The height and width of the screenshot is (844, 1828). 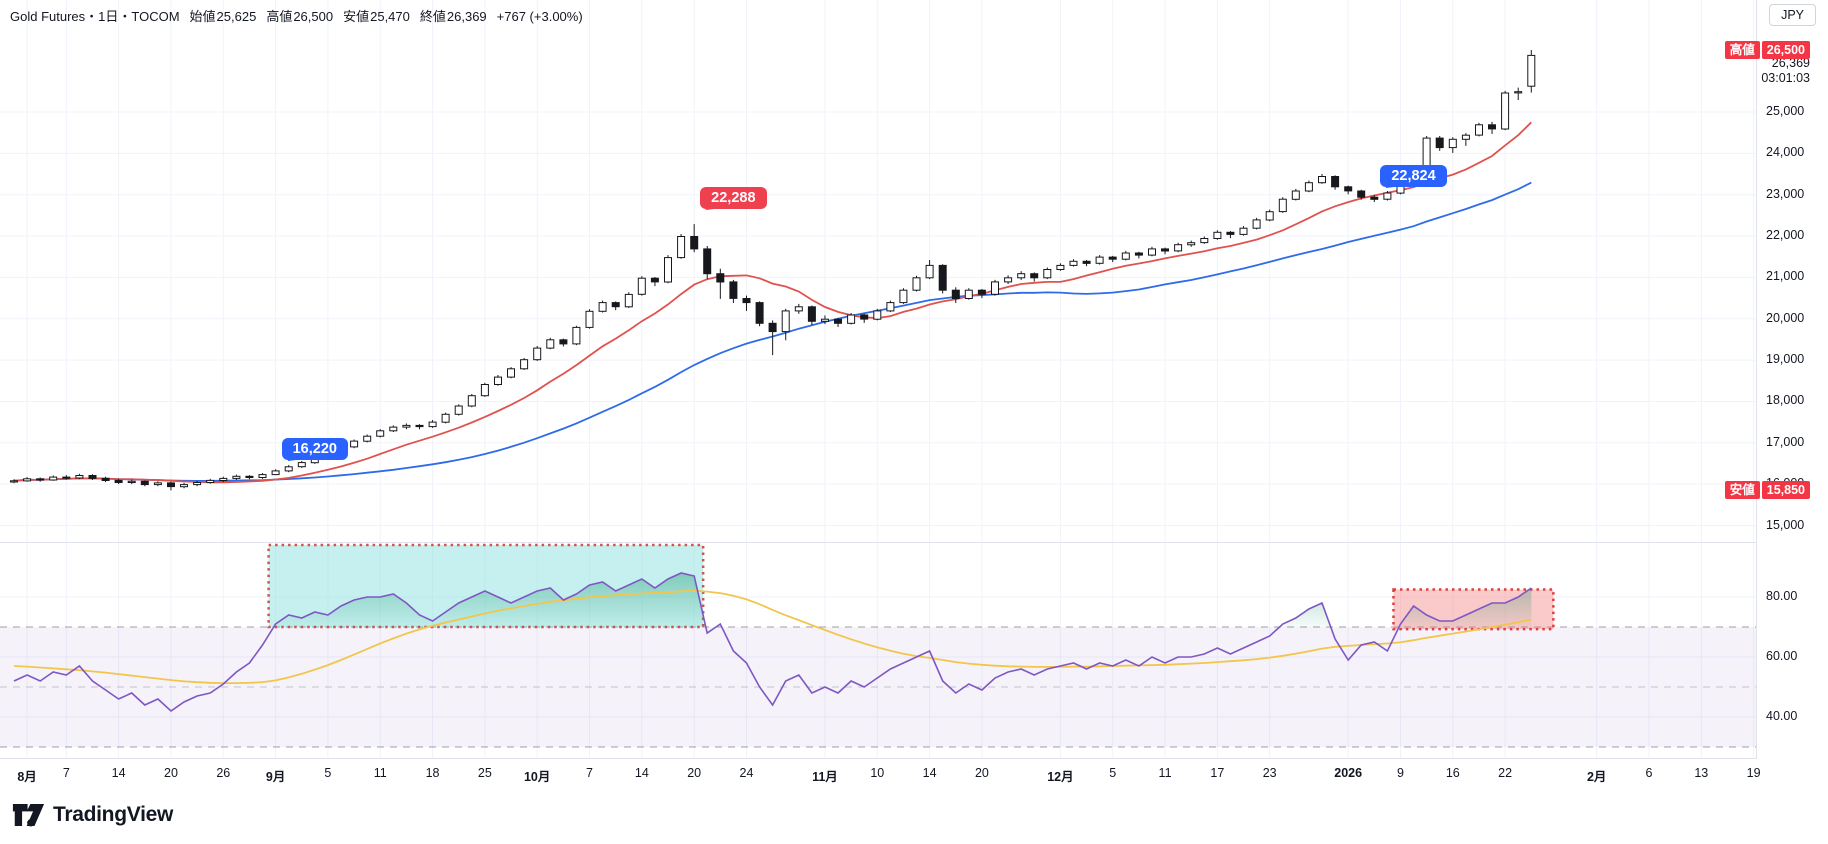 I want to click on price-tick: 20,000, so click(x=1785, y=317).